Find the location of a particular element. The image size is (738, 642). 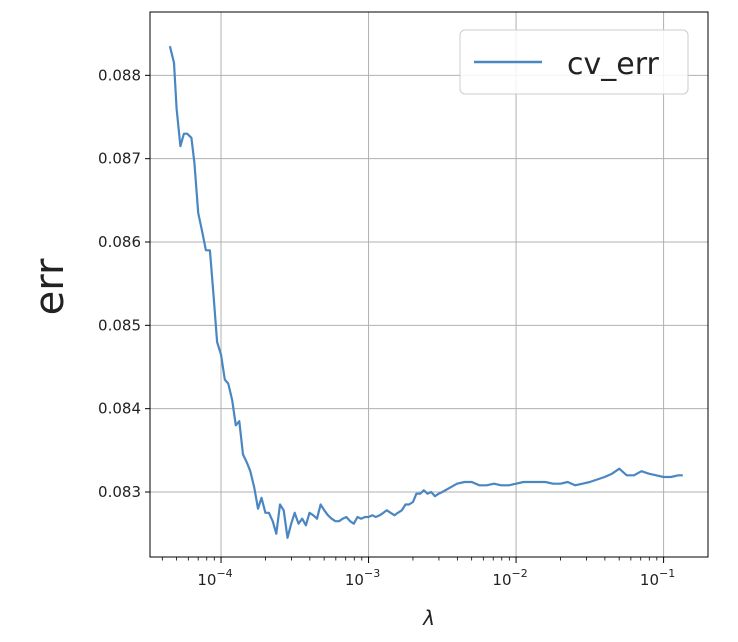

legend-box is located at coordinates (574, 62).